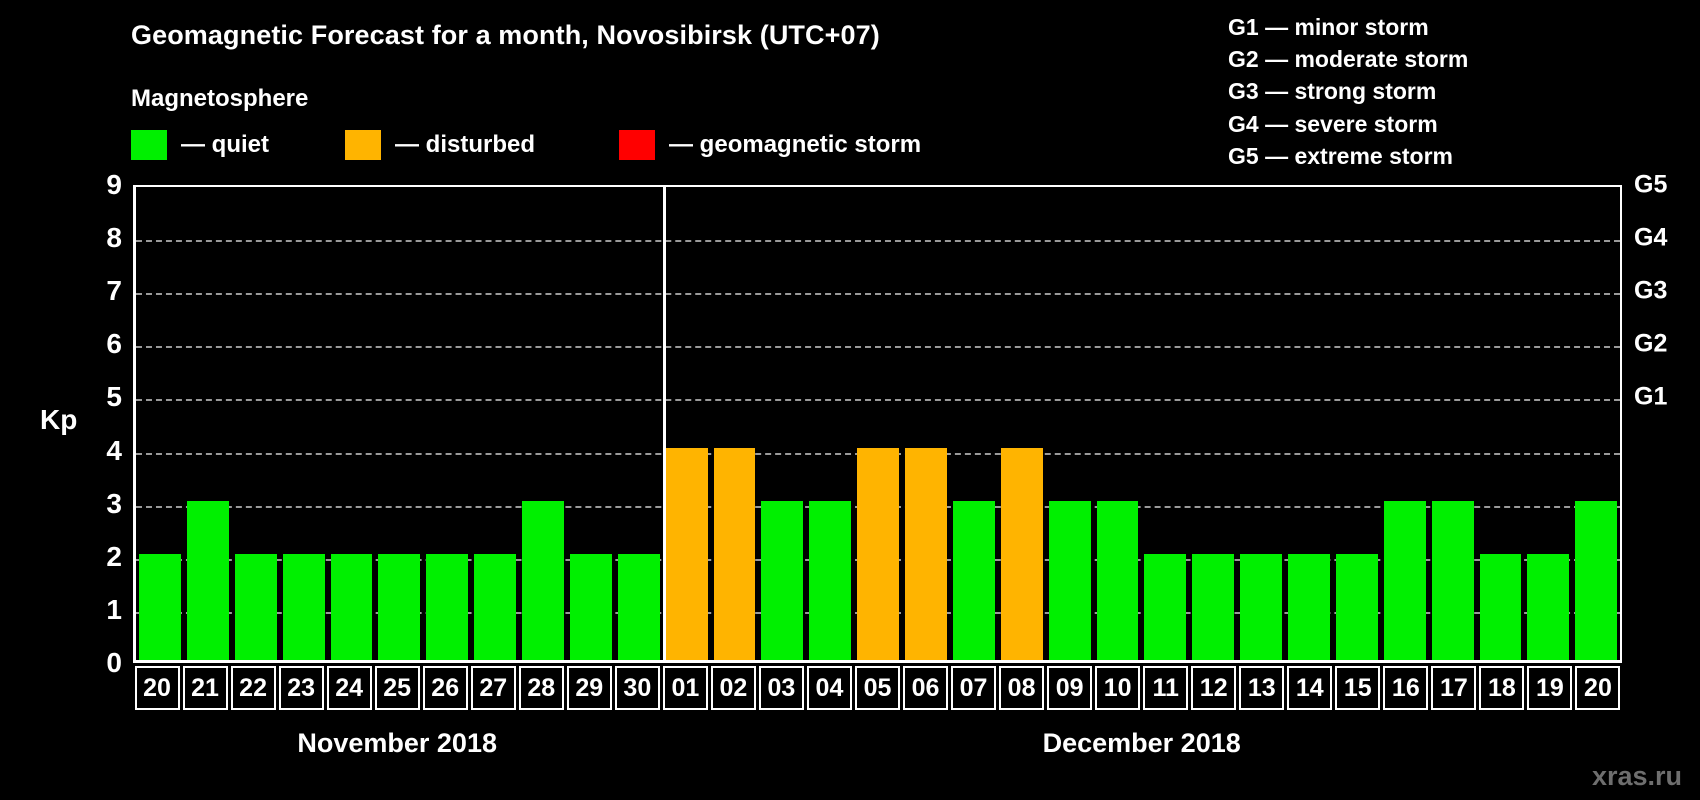 Image resolution: width=1700 pixels, height=800 pixels. I want to click on month-divider, so click(664, 423).